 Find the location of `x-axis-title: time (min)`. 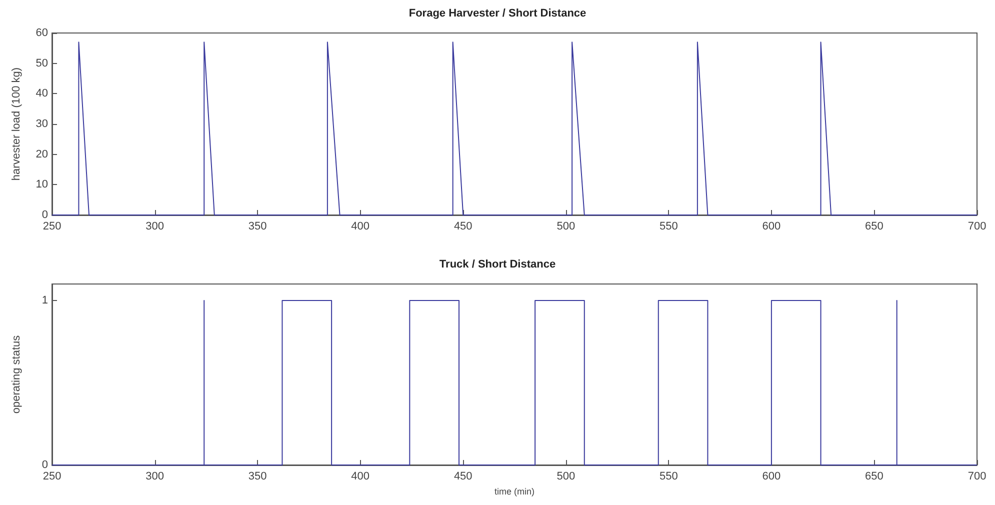

x-axis-title: time (min) is located at coordinates (514, 491).